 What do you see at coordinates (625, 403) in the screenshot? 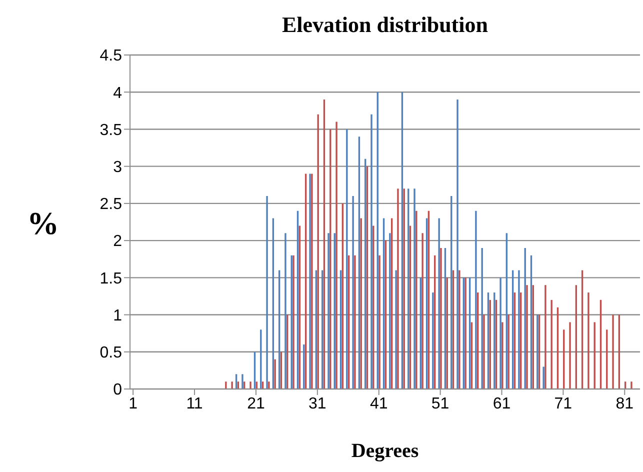
I see `x-tick-label: 81` at bounding box center [625, 403].